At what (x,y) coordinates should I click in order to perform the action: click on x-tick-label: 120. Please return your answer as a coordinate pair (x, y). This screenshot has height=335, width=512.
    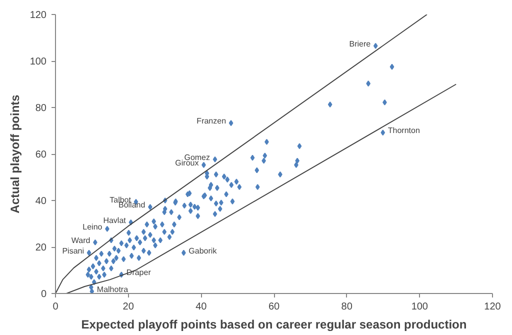
    Looking at the image, I should click on (493, 307).